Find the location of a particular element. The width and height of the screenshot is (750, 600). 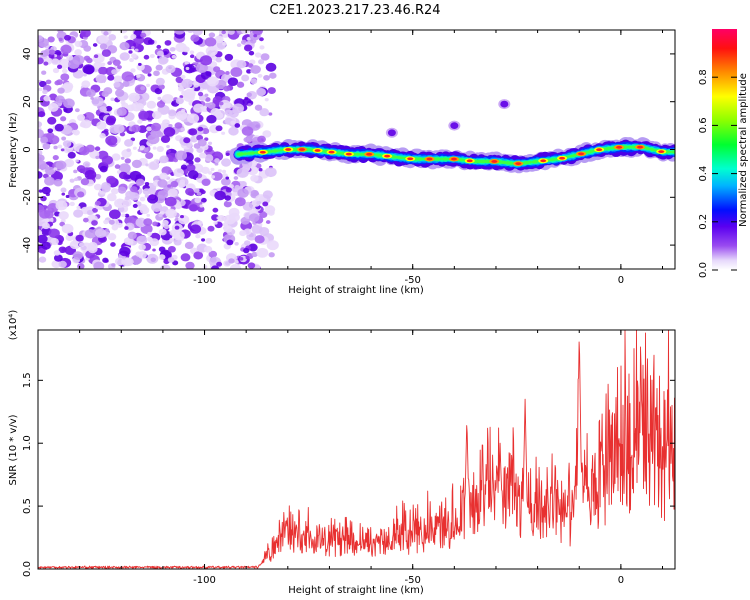

y-tick-label: 0 is located at coordinates (27, 149).